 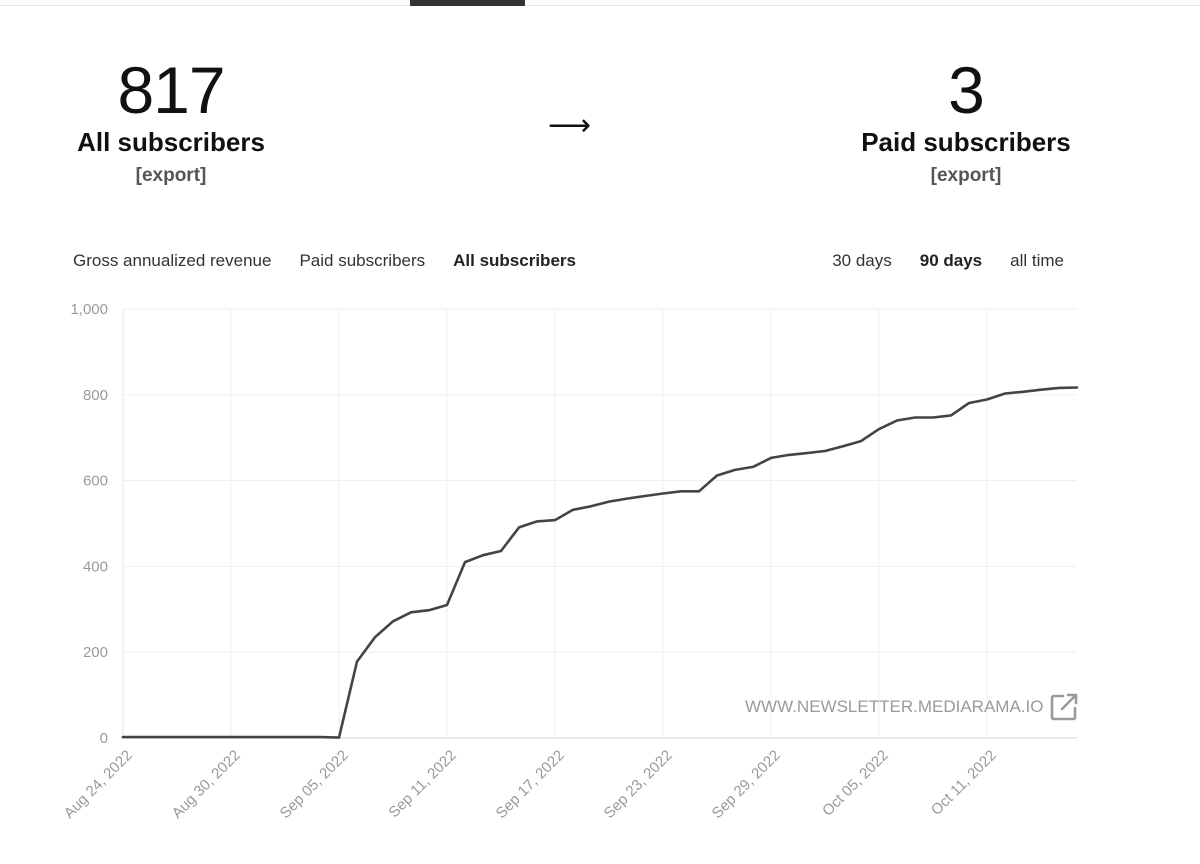 I want to click on tab-all-subscribers: All subscribers, so click(x=514, y=260).